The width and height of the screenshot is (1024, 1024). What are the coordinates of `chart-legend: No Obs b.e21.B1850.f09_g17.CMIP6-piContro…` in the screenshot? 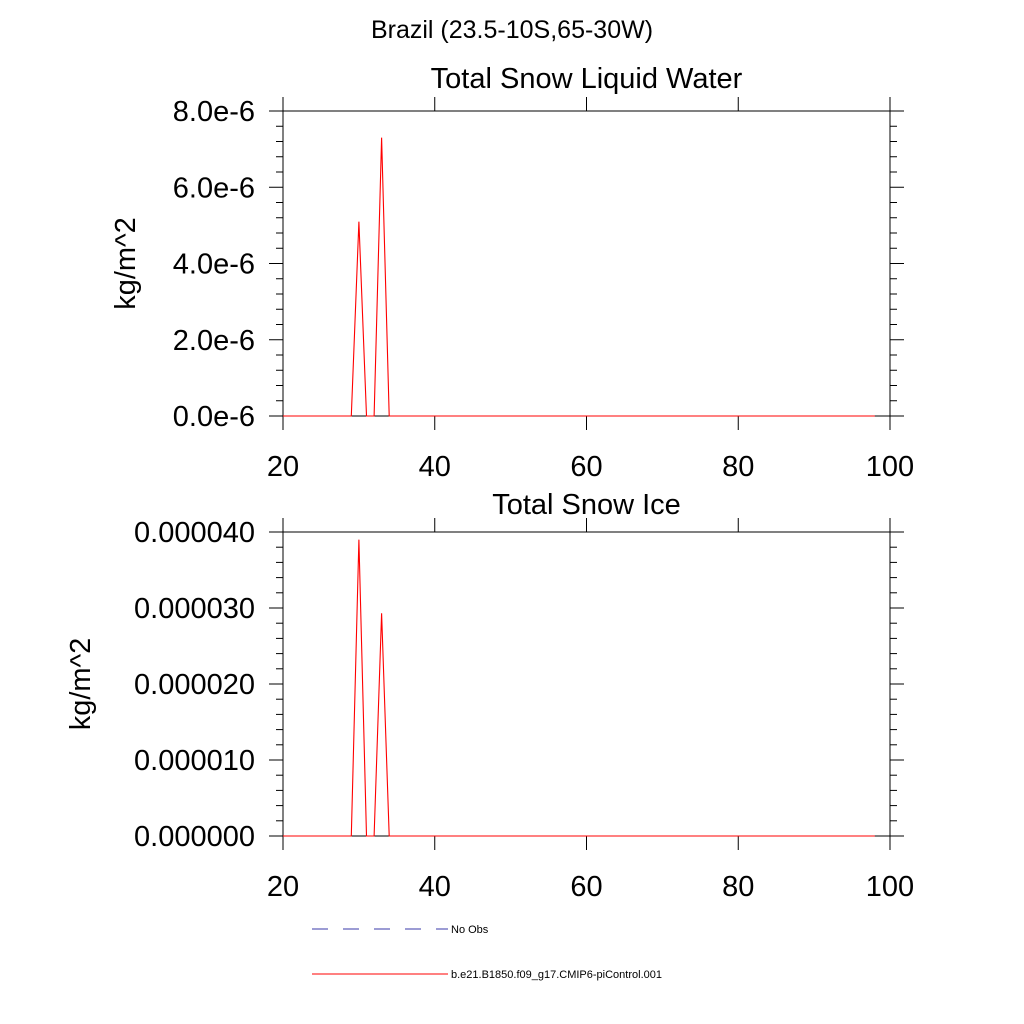 It's located at (487, 952).